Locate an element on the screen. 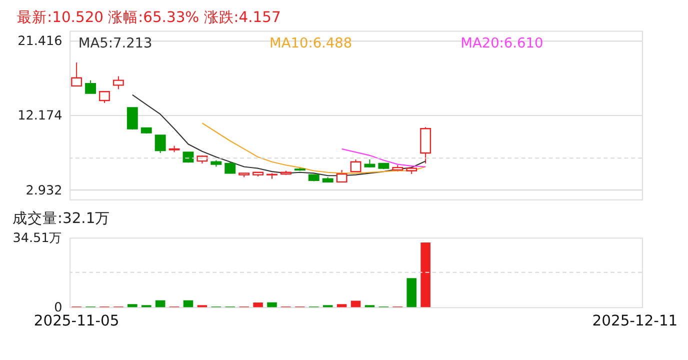  line-series is located at coordinates (383, 158).